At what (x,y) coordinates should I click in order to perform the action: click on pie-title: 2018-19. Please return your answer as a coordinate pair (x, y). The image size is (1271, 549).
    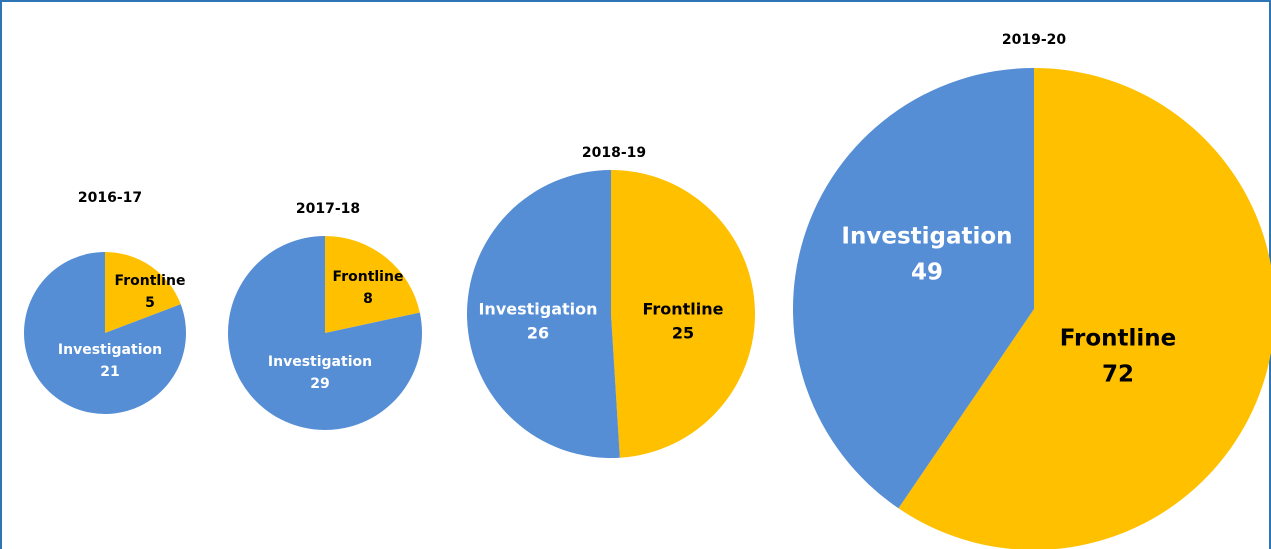
    Looking at the image, I should click on (614, 153).